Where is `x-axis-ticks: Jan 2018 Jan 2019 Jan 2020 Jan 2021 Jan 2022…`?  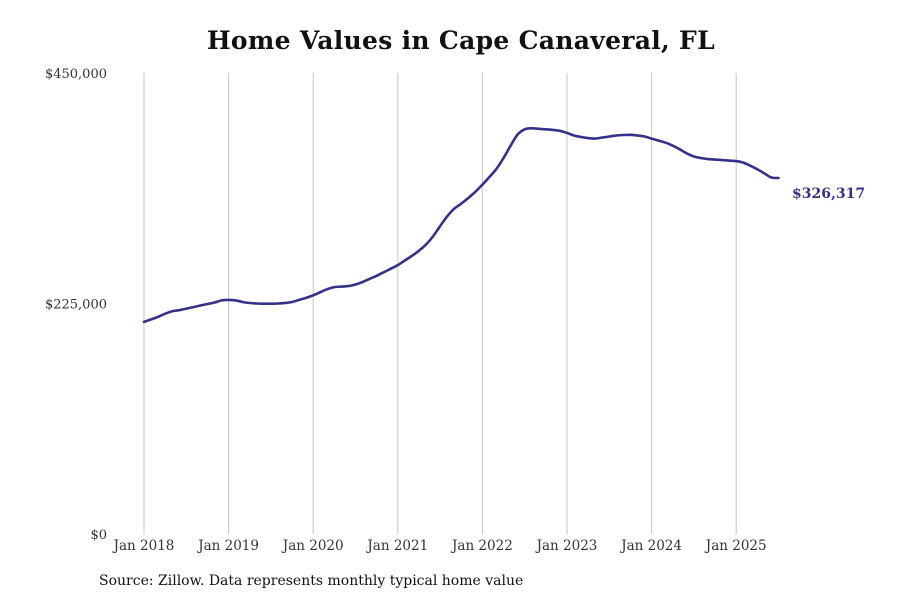
x-axis-ticks: Jan 2018 Jan 2019 Jan 2020 Jan 2021 Jan 2022… is located at coordinates (439, 546).